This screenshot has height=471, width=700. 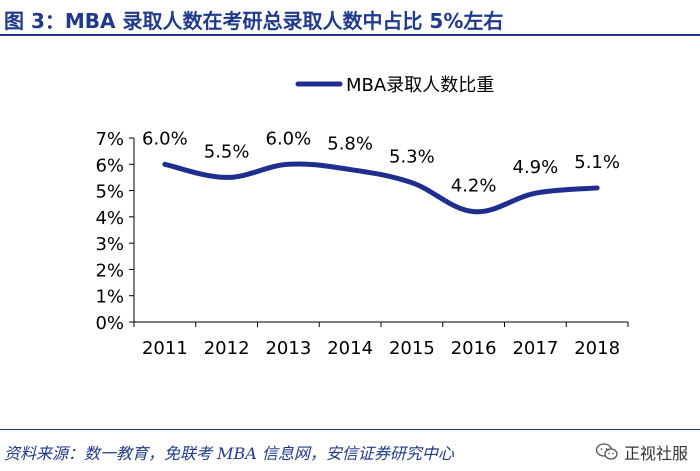 What do you see at coordinates (109, 218) in the screenshot?
I see `y-tick-label: 4%` at bounding box center [109, 218].